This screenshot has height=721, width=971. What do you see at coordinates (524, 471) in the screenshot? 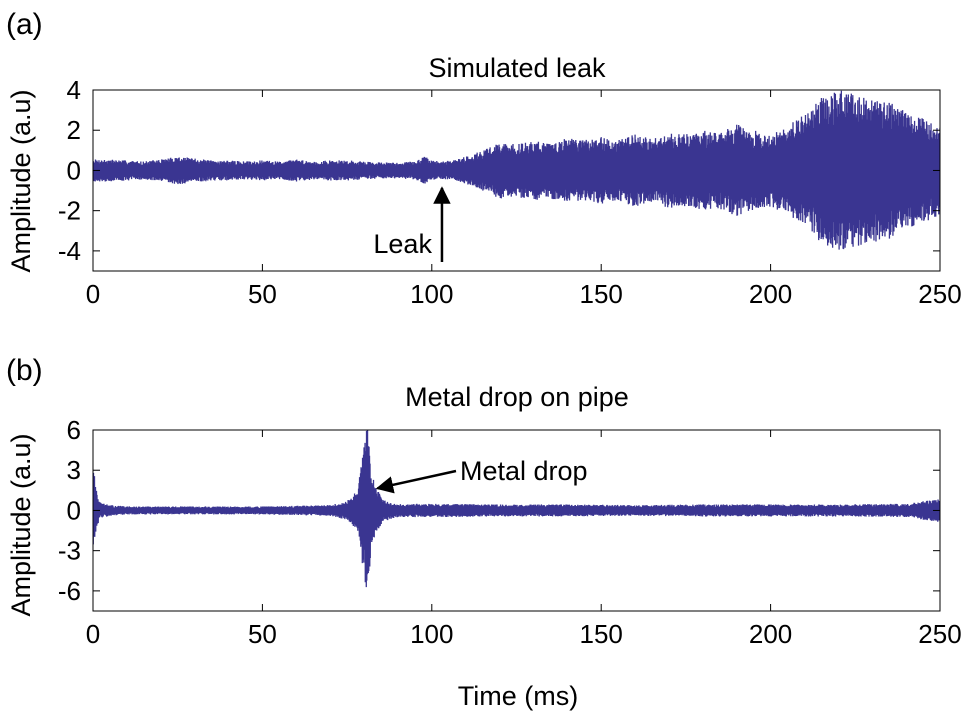
I see `metal-drop-annotation: Metal drop` at bounding box center [524, 471].